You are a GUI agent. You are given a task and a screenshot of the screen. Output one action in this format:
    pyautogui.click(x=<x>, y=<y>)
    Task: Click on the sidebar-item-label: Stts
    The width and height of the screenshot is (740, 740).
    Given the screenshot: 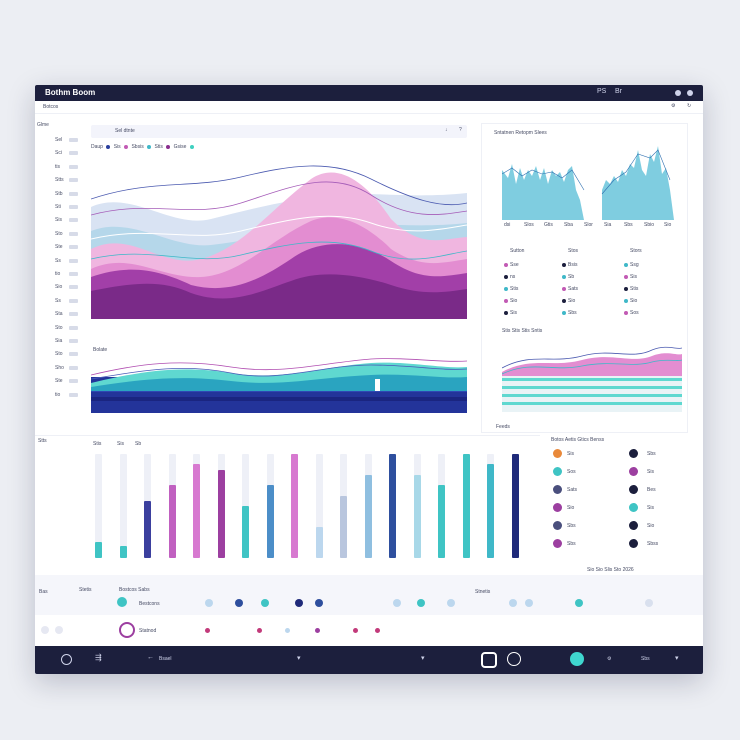 What is the action you would take?
    pyautogui.click(x=59, y=180)
    